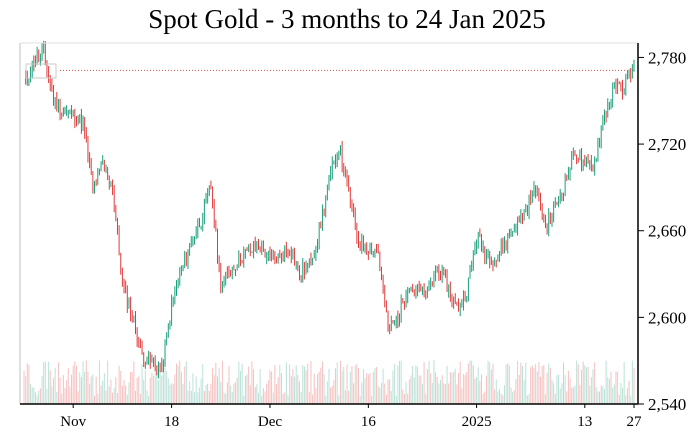 The width and height of the screenshot is (694, 439). I want to click on x-tick-label: Dec, so click(270, 422).